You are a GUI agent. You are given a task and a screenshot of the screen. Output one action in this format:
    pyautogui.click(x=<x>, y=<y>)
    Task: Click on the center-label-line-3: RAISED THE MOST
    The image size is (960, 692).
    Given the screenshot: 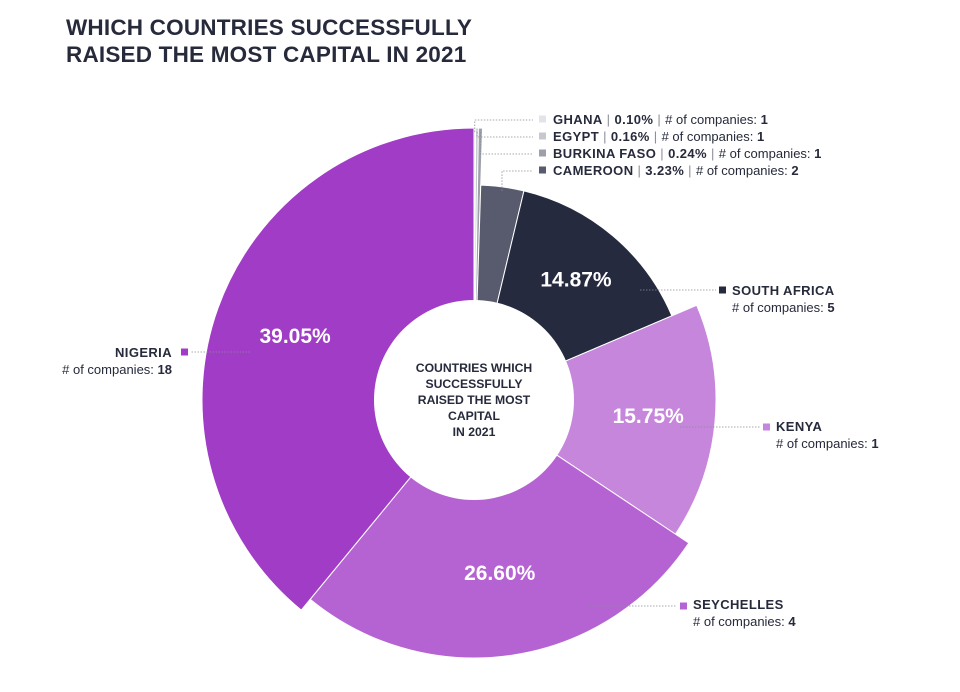 What is the action you would take?
    pyautogui.click(x=474, y=400)
    